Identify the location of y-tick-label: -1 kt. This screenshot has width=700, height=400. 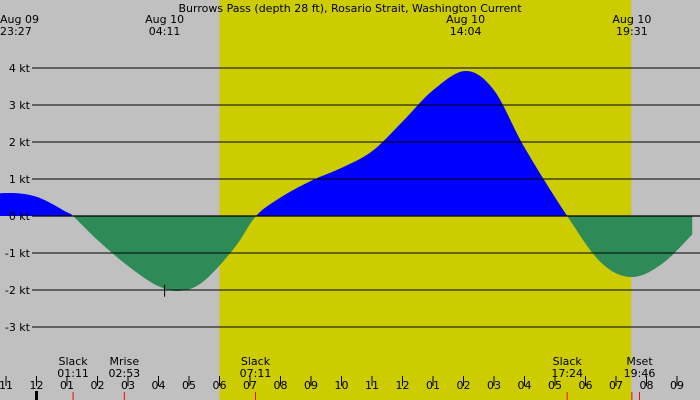
(18, 253).